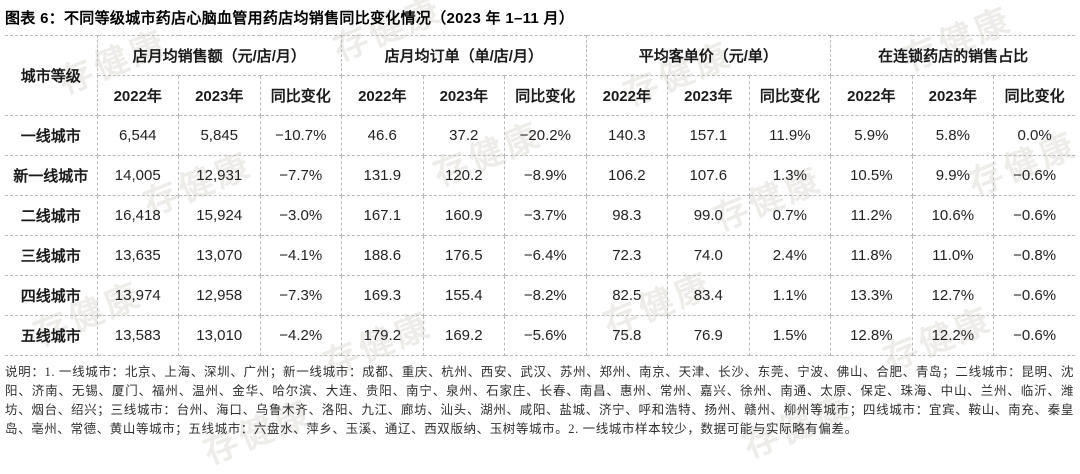 The width and height of the screenshot is (1080, 474). Describe the element at coordinates (627, 255) in the screenshot. I see `cell-value: 72.3` at that location.